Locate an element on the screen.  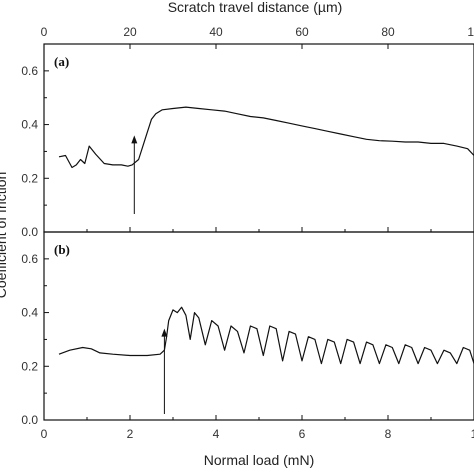
top-tick-label: 0 is located at coordinates (44, 32).